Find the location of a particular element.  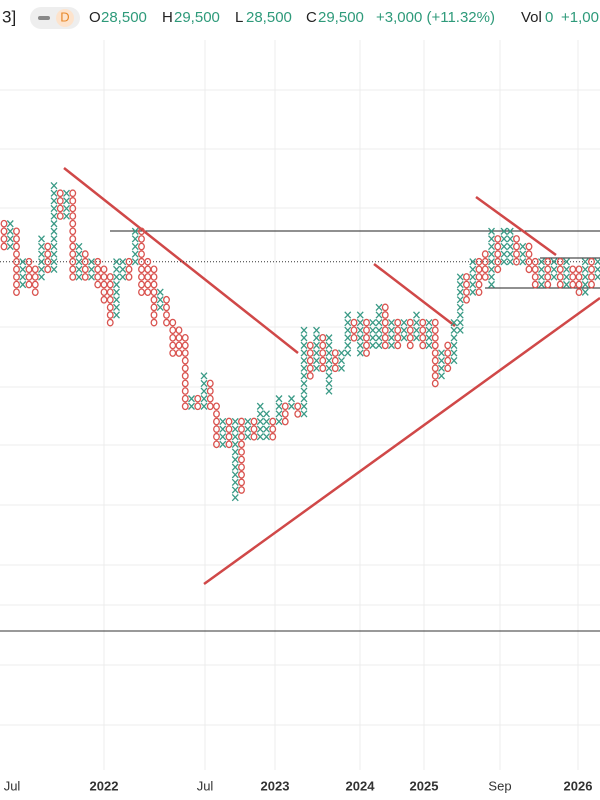

x-tick-label: Jul is located at coordinates (205, 785).